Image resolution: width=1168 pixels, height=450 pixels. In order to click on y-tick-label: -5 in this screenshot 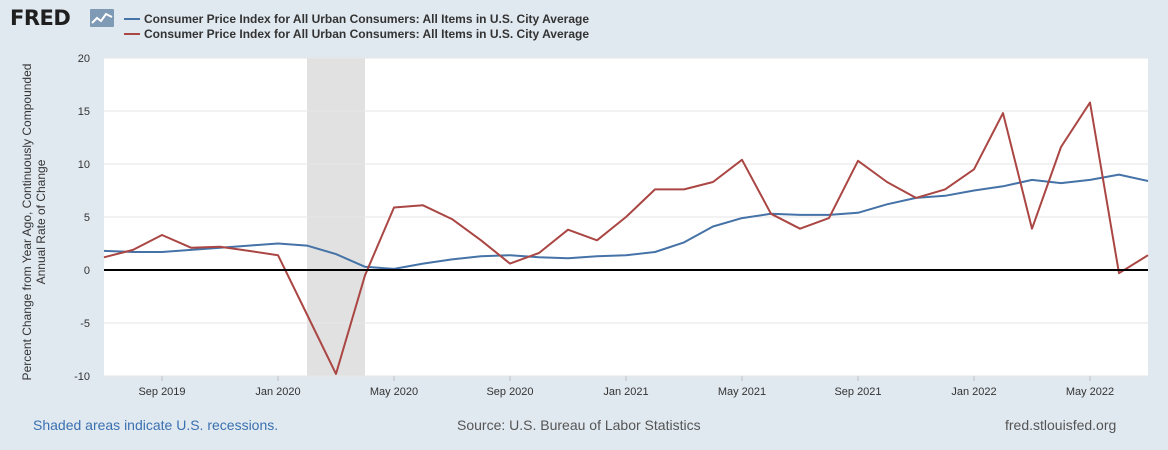, I will do `click(85, 324)`.